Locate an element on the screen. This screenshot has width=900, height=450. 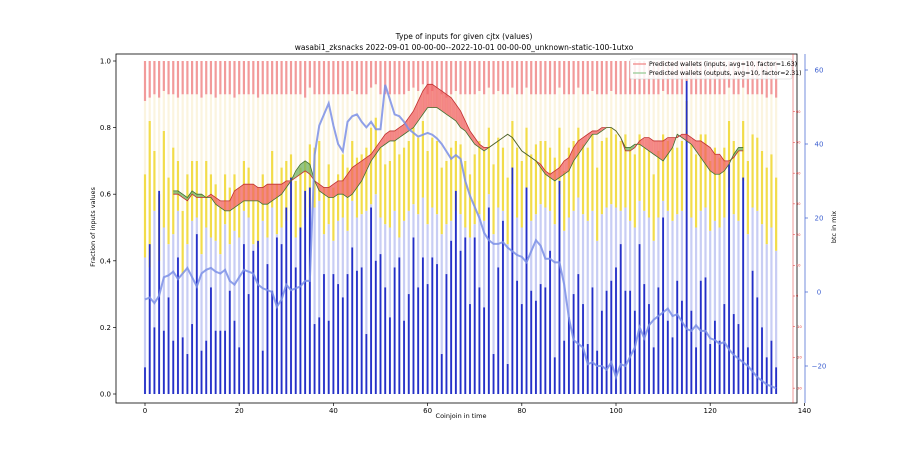
y3-tick-label: 40 is located at coordinates (798, 173).